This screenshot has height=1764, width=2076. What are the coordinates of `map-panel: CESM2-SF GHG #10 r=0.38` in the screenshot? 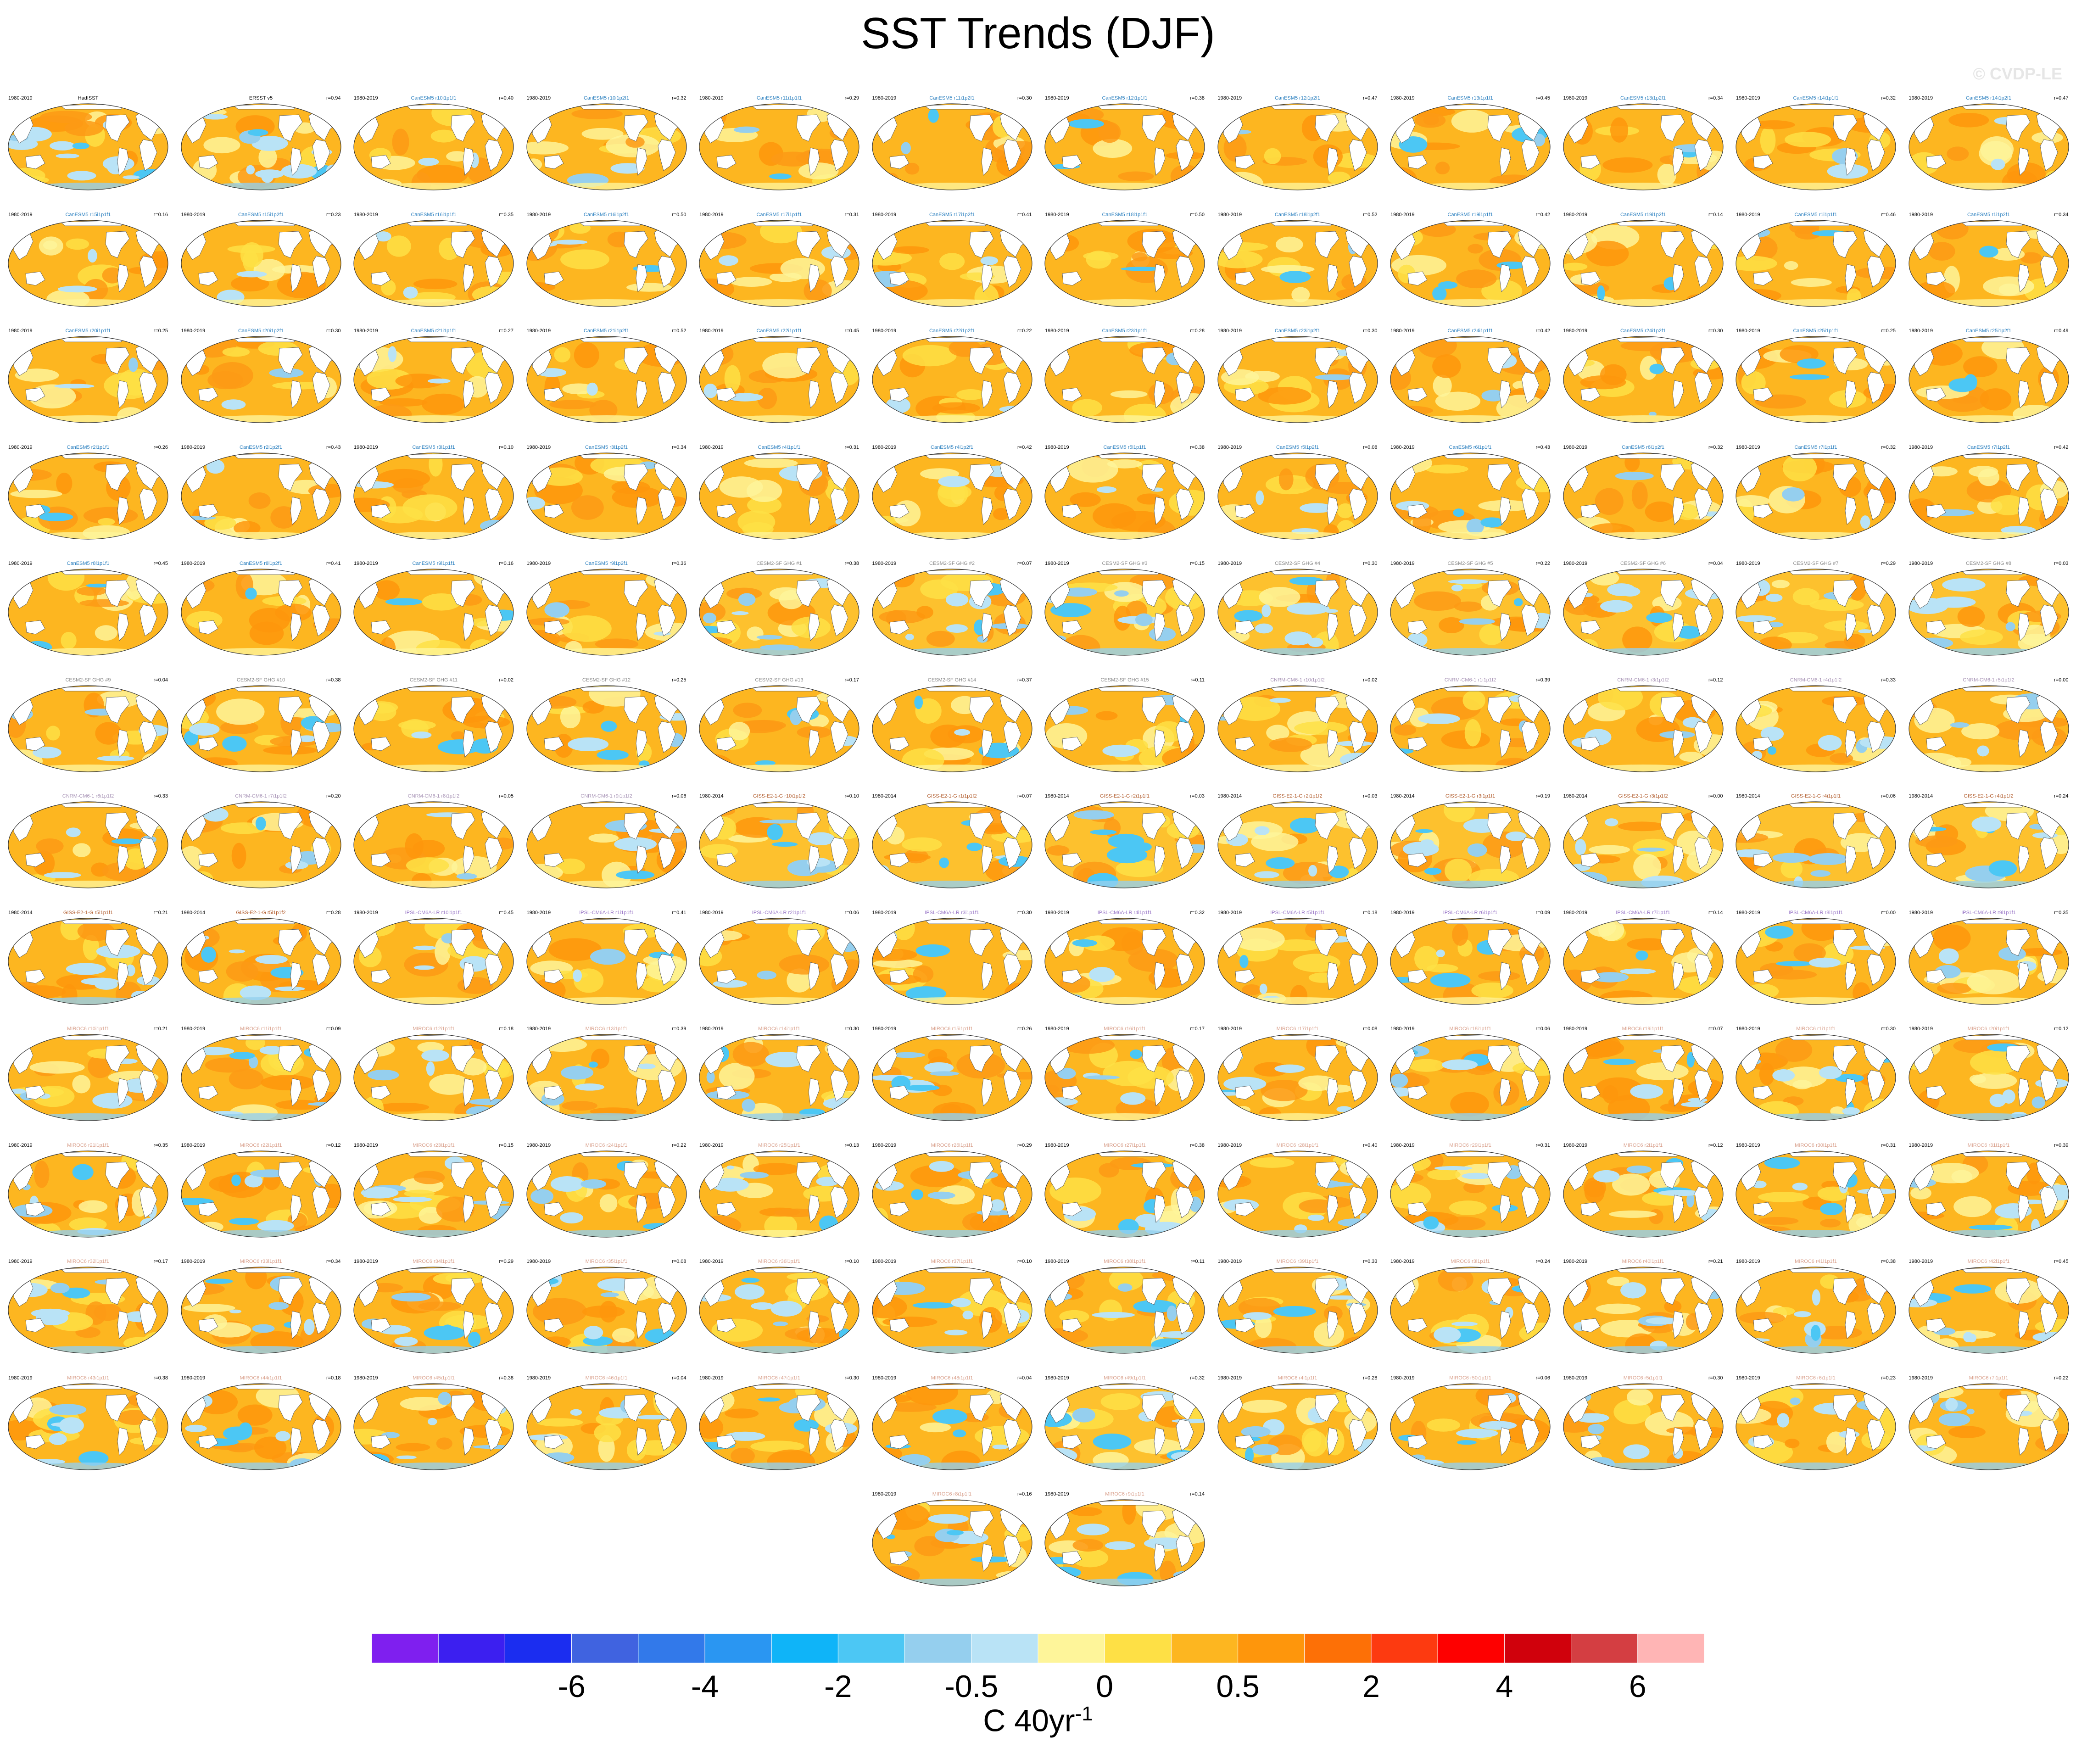 It's located at (261, 725).